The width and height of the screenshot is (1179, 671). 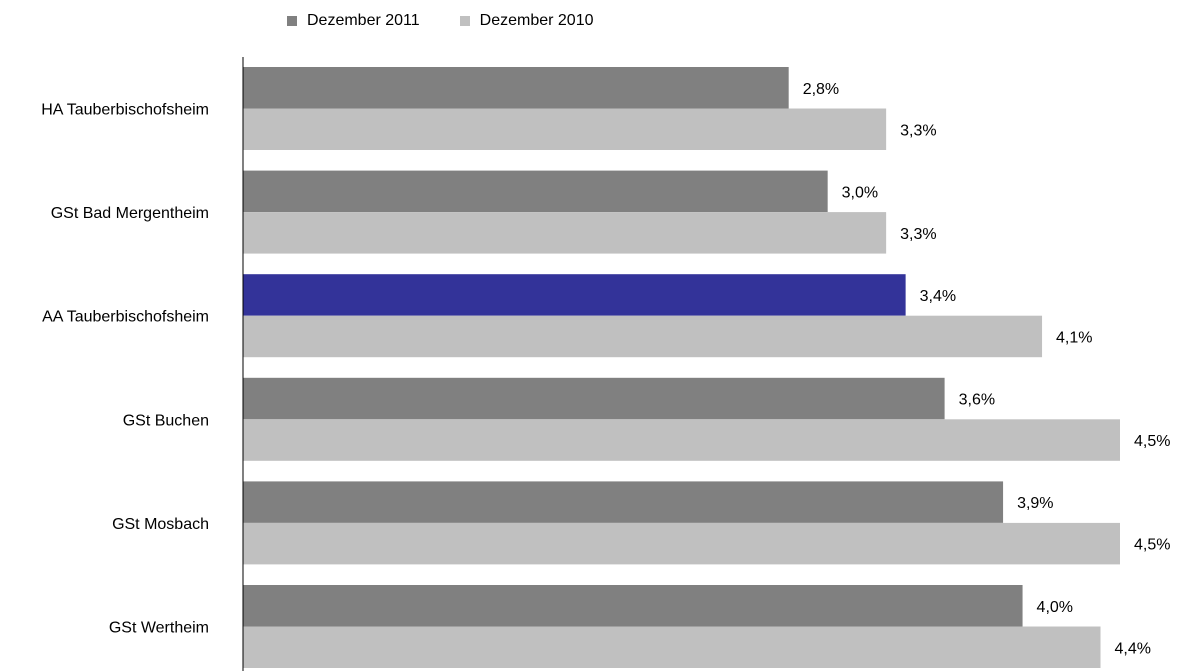 I want to click on bar-dezember-2011-gst-buchen, so click(x=594, y=398).